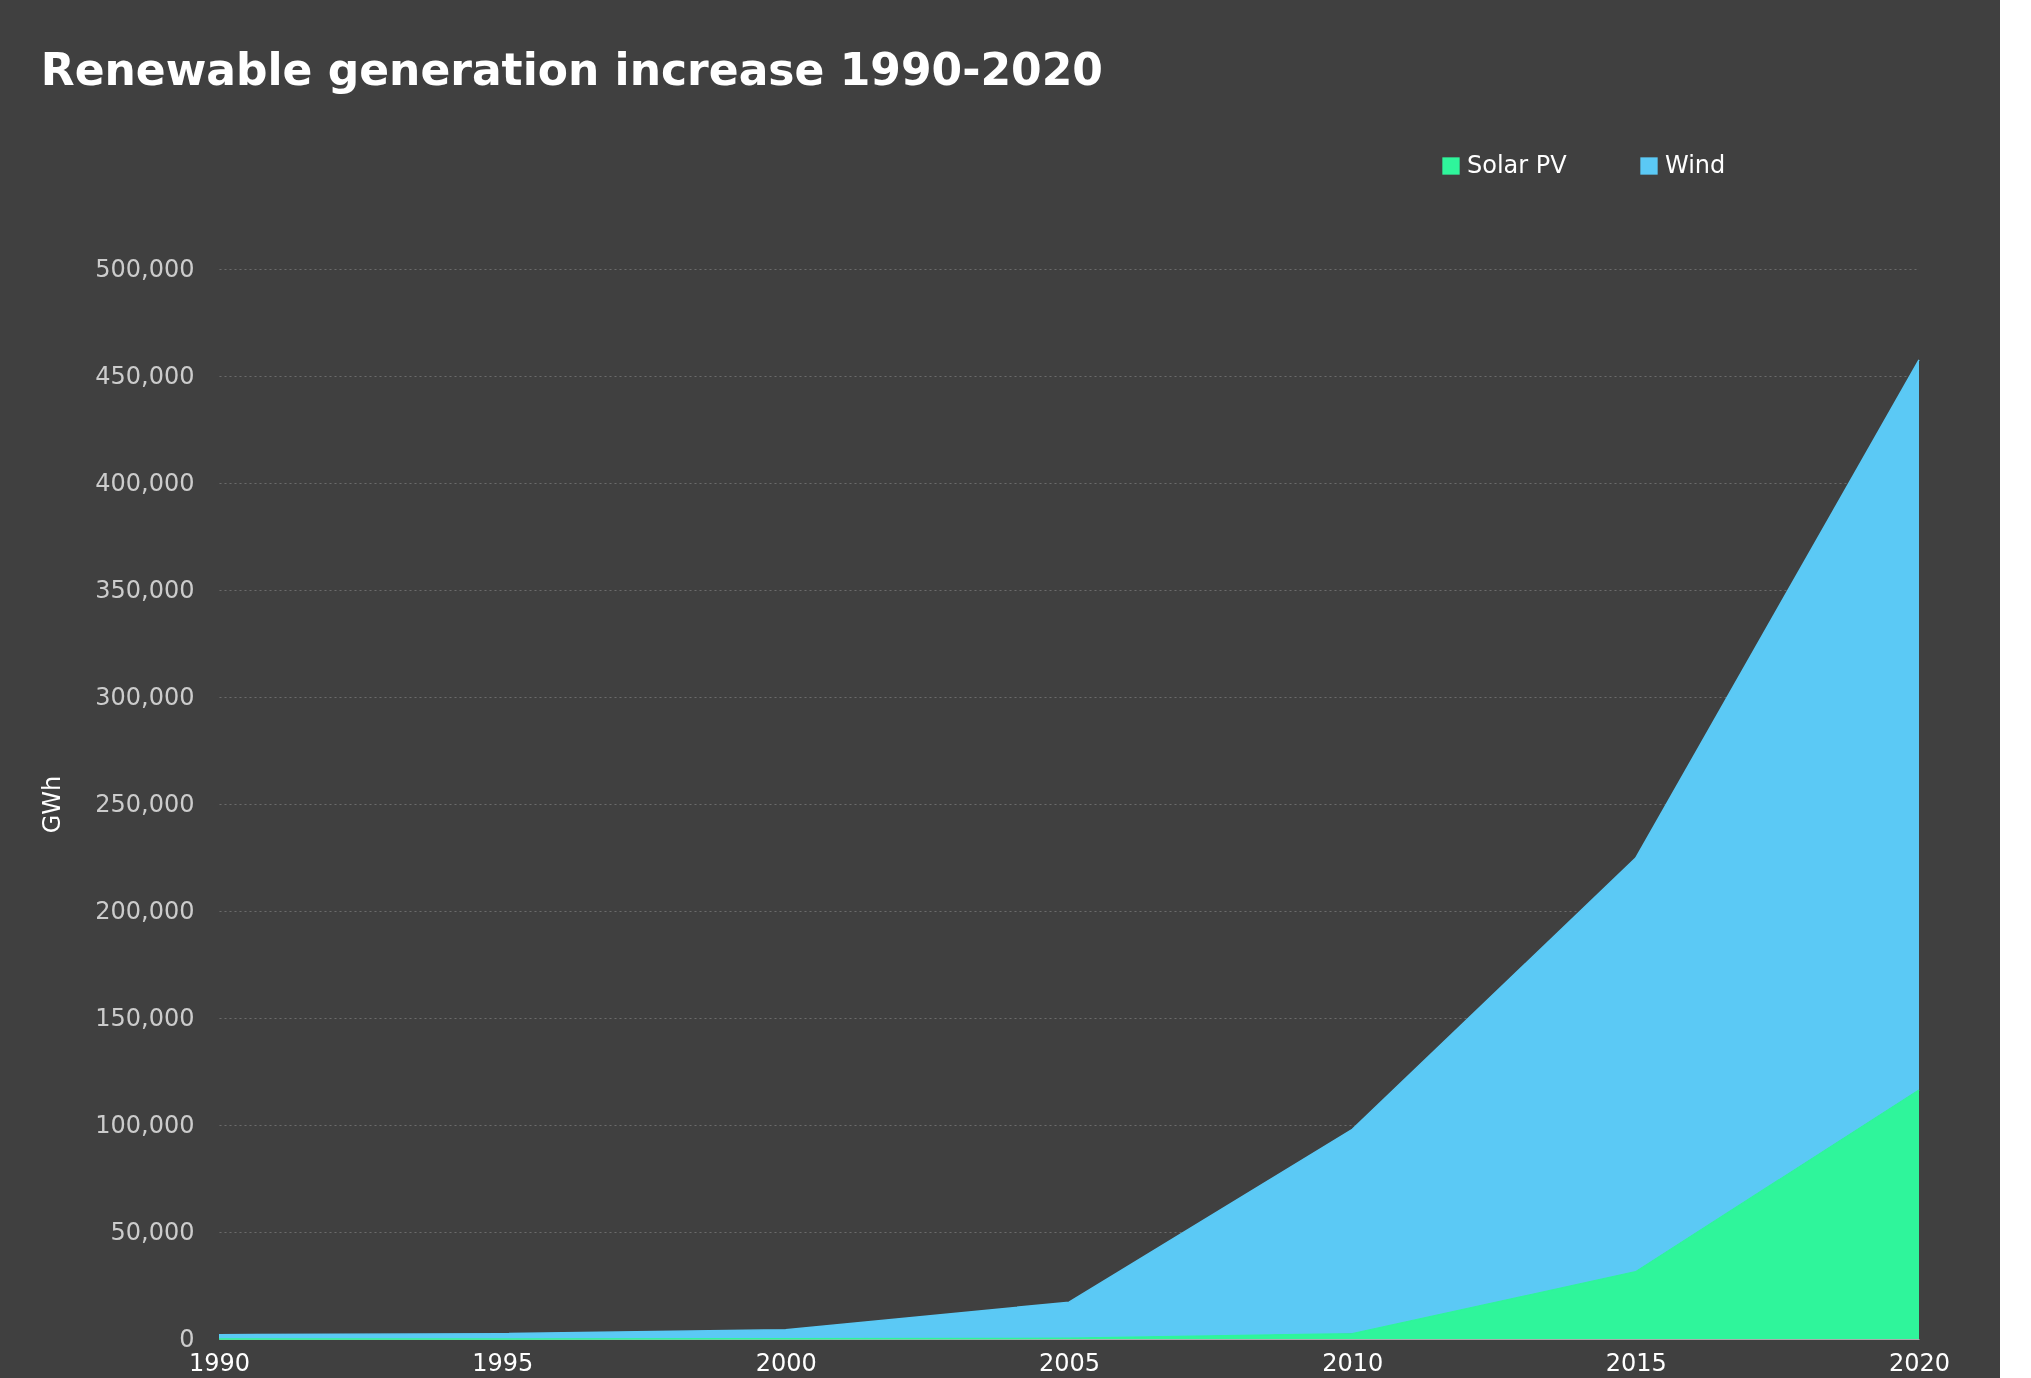 This screenshot has width=2031, height=1378. I want to click on legend-label: Solar PV, so click(1517, 165).